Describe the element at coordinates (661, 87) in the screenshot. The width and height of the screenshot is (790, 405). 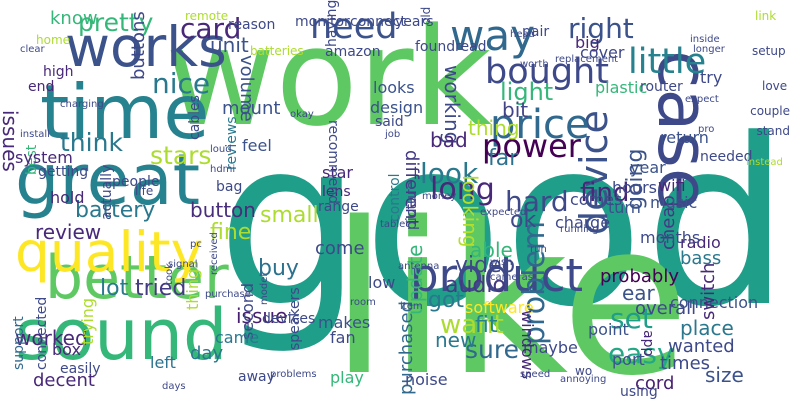
I see `word-router: router` at that location.